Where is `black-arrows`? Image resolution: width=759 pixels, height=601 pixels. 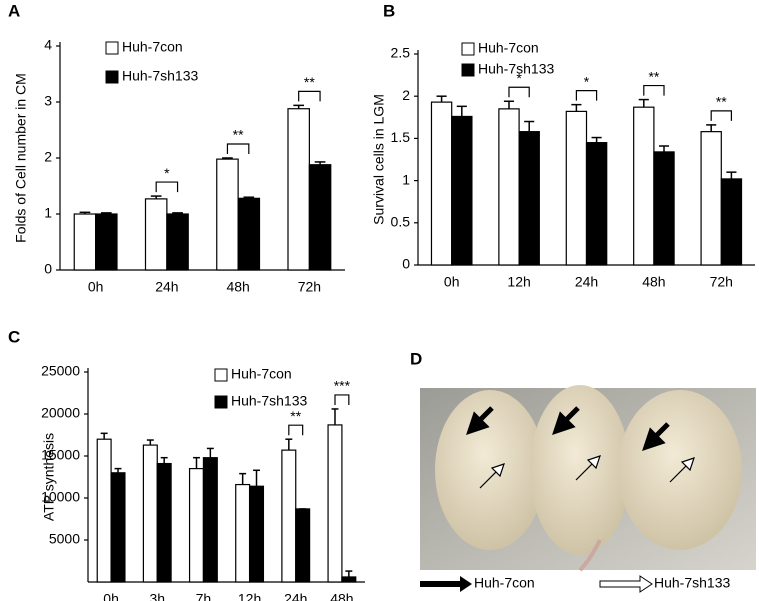 black-arrows is located at coordinates (568, 428).